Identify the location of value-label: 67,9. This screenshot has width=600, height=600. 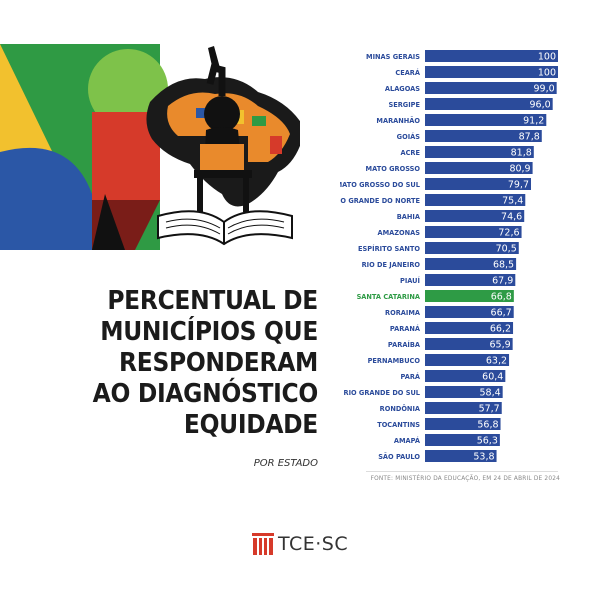
(502, 281).